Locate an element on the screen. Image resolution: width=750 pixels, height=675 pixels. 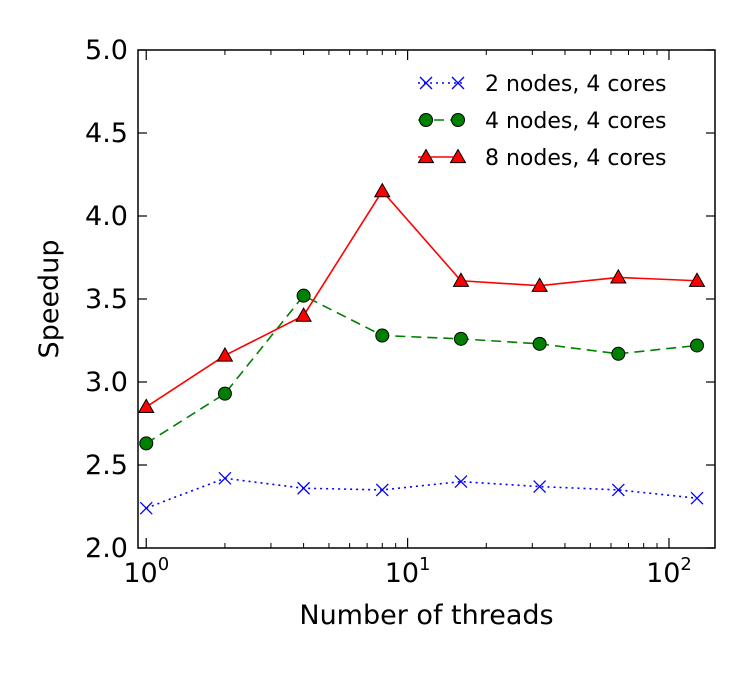
y-tick-label: 4.5 is located at coordinates (106, 133).